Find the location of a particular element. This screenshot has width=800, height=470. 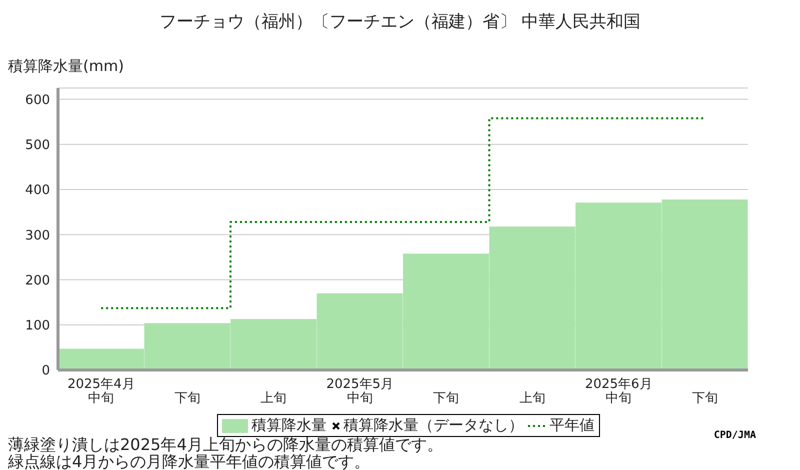

y-tick-label: 0 is located at coordinates (46, 371).